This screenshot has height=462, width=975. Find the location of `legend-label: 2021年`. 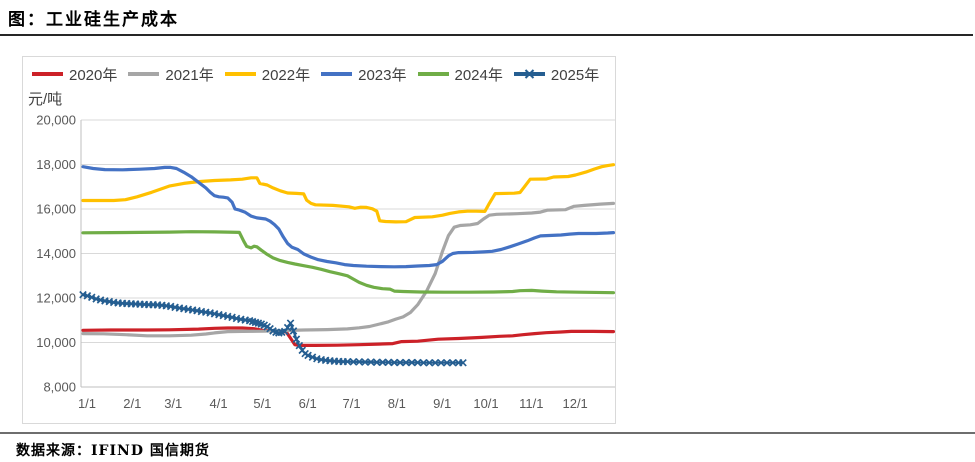

legend-label: 2021年 is located at coordinates (189, 75).